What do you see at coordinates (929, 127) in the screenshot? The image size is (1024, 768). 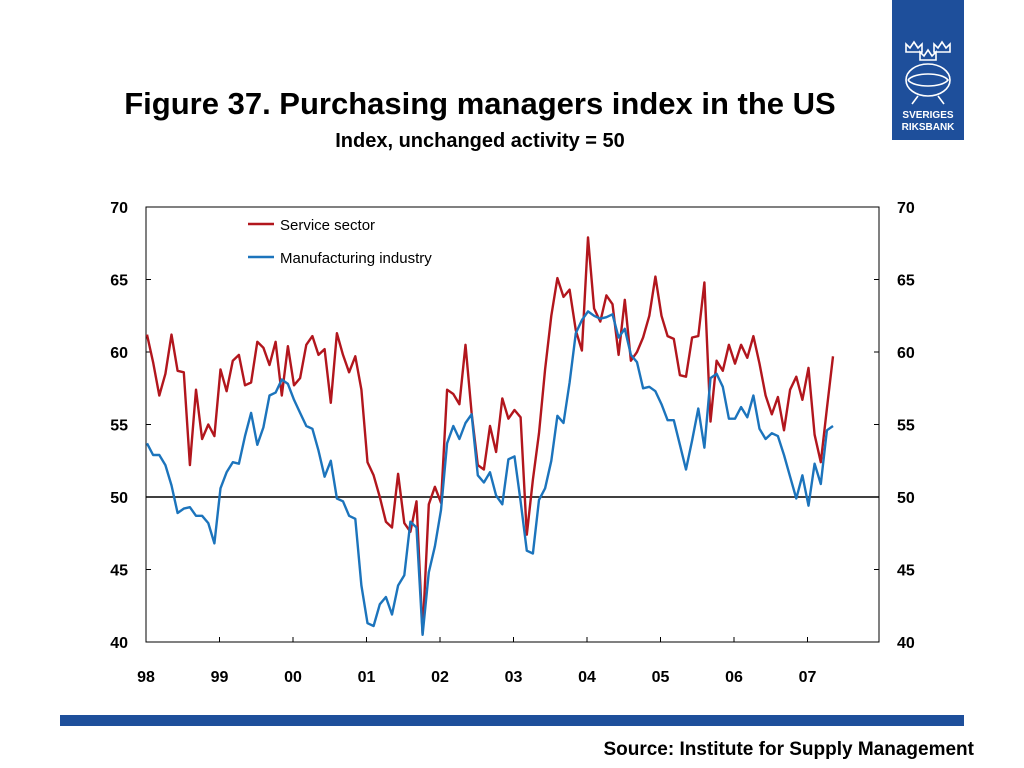 I see `svg-text: RIKSBANK` at bounding box center [929, 127].